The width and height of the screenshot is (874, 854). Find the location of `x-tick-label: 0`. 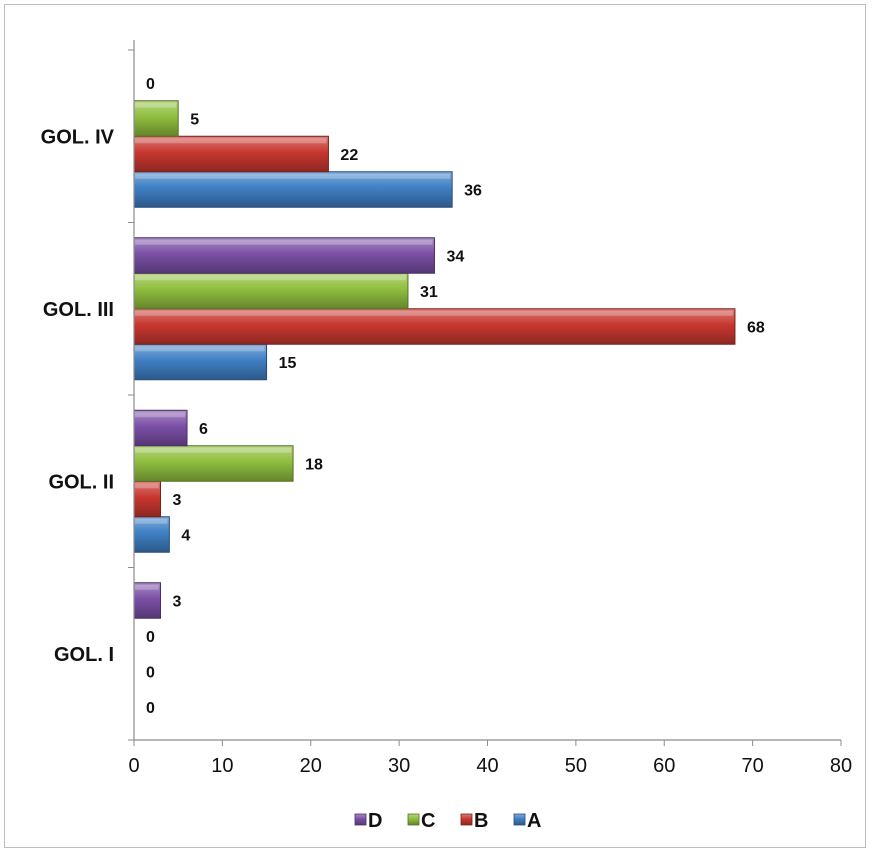

x-tick-label: 0 is located at coordinates (133, 766).